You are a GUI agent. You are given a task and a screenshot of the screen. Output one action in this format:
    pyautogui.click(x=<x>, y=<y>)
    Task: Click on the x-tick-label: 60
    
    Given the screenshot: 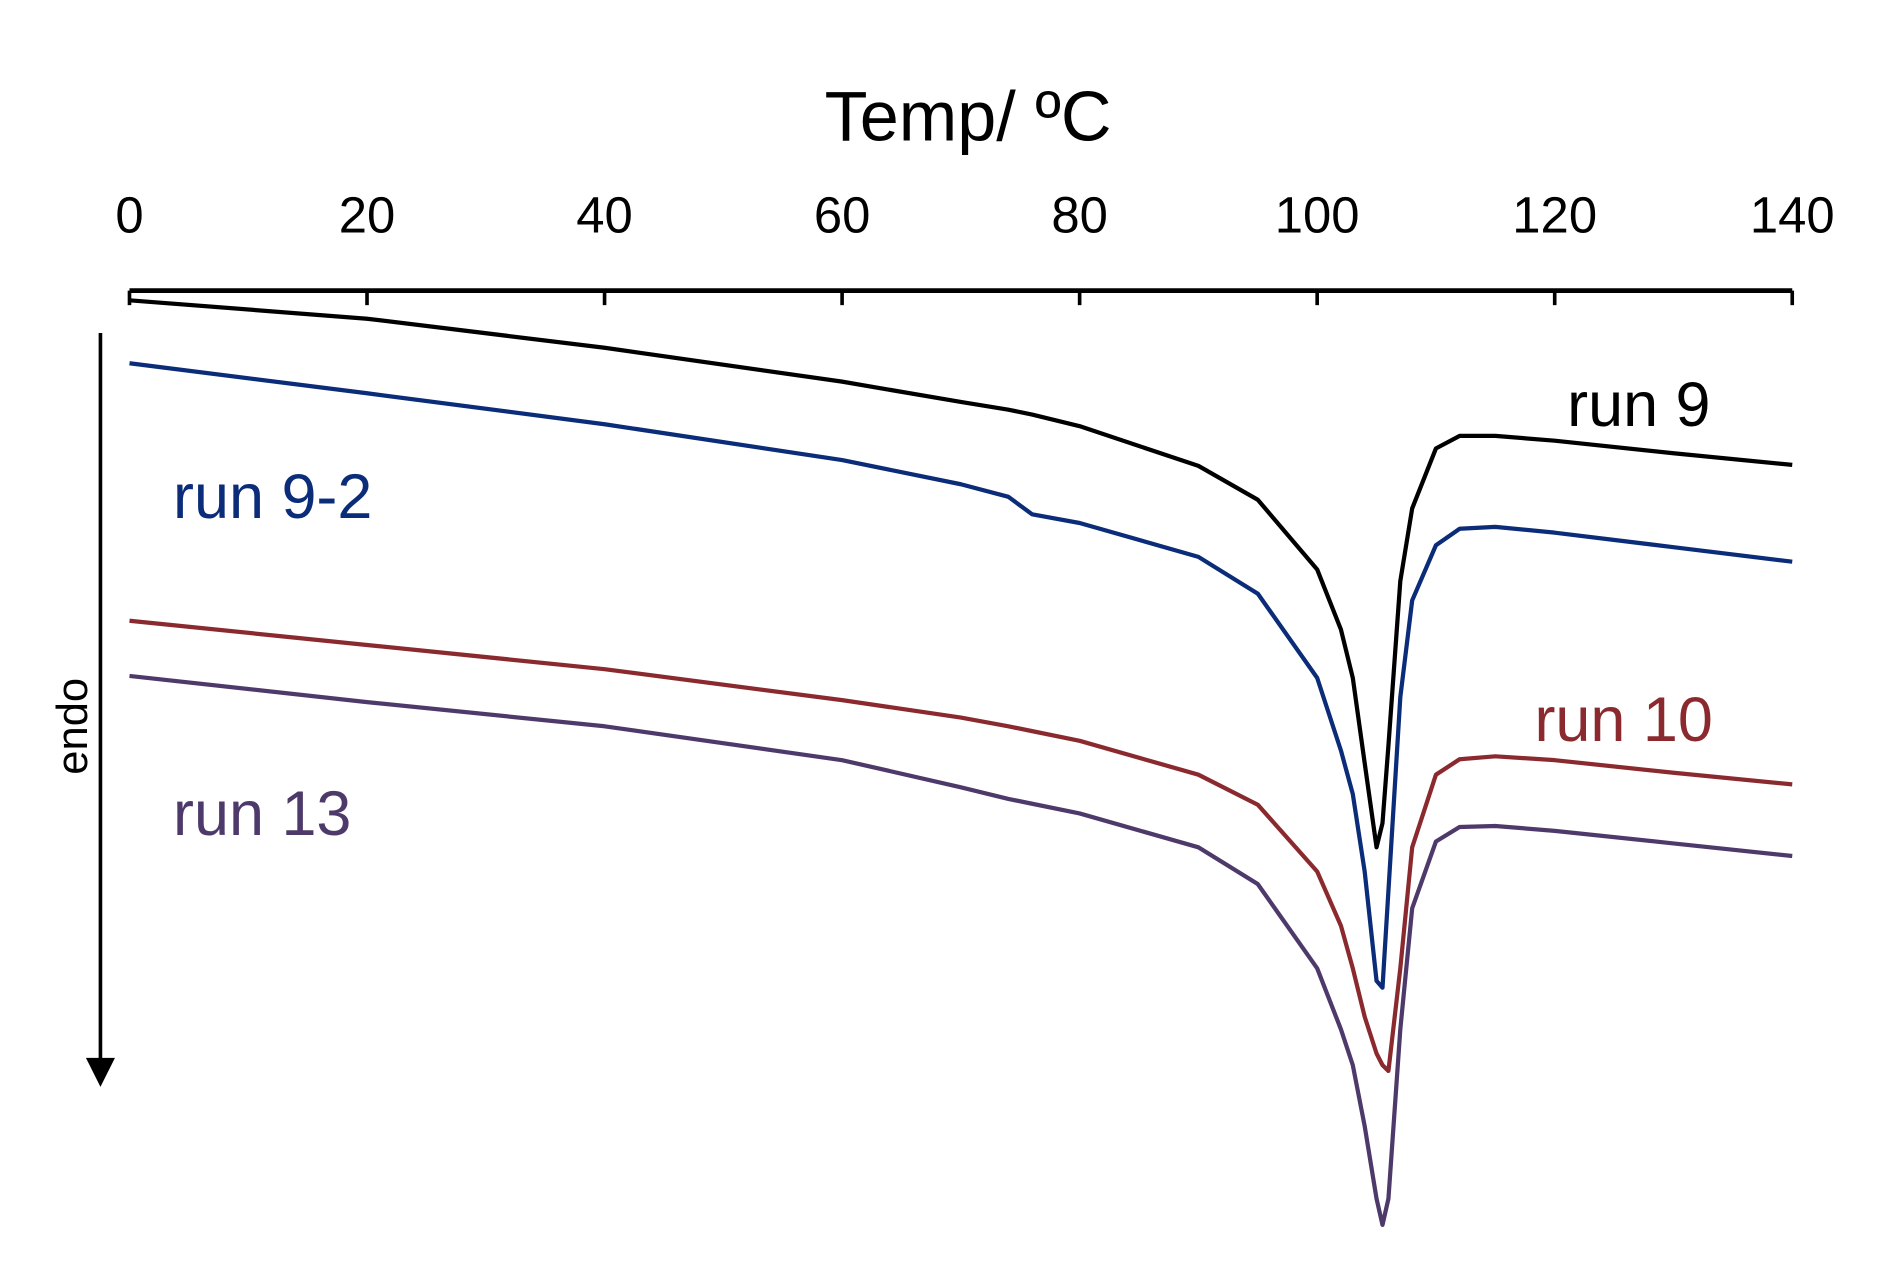 What is the action you would take?
    pyautogui.click(x=842, y=215)
    